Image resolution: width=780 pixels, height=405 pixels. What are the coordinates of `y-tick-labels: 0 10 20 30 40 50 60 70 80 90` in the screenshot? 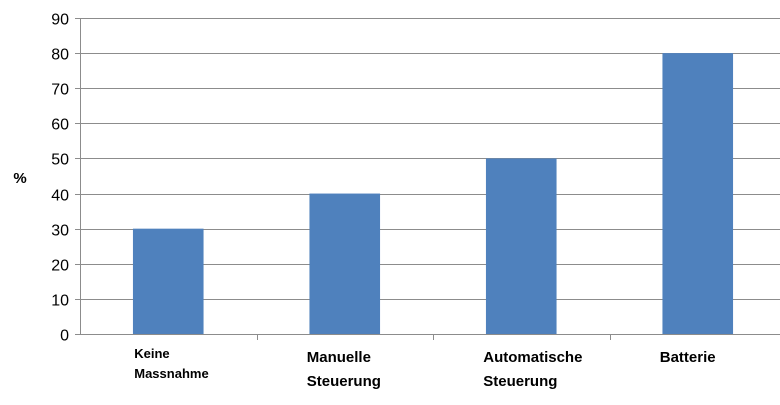 It's located at (60, 178).